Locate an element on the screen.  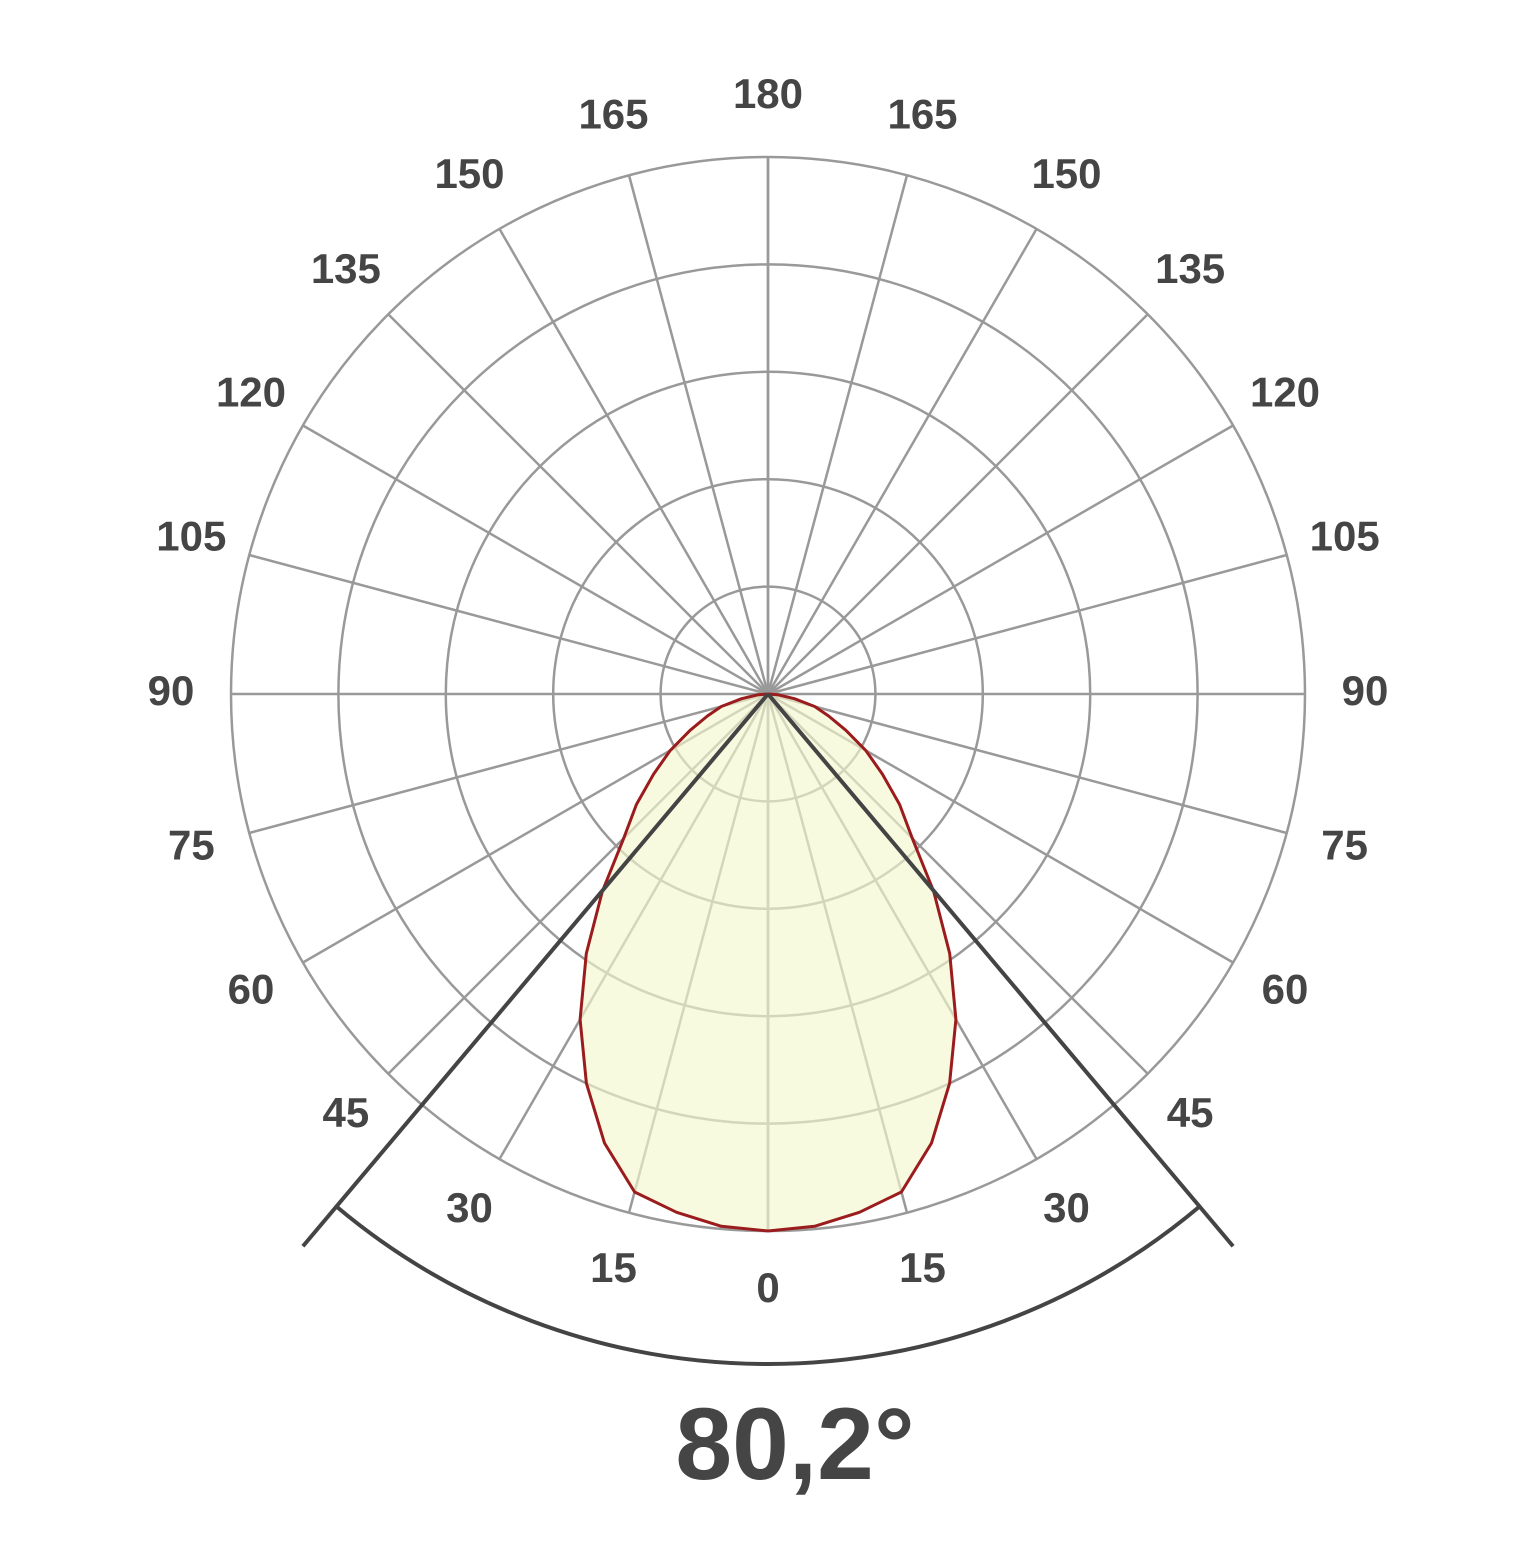
angle-label: 0 is located at coordinates (767, 1287).